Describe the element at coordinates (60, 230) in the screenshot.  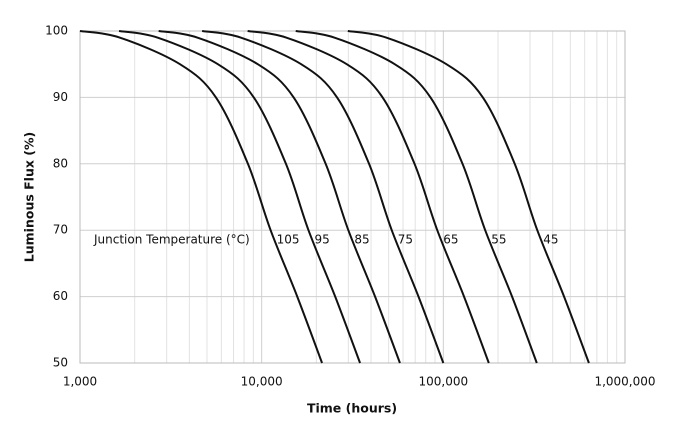
I see `y-tick-label: 70` at that location.